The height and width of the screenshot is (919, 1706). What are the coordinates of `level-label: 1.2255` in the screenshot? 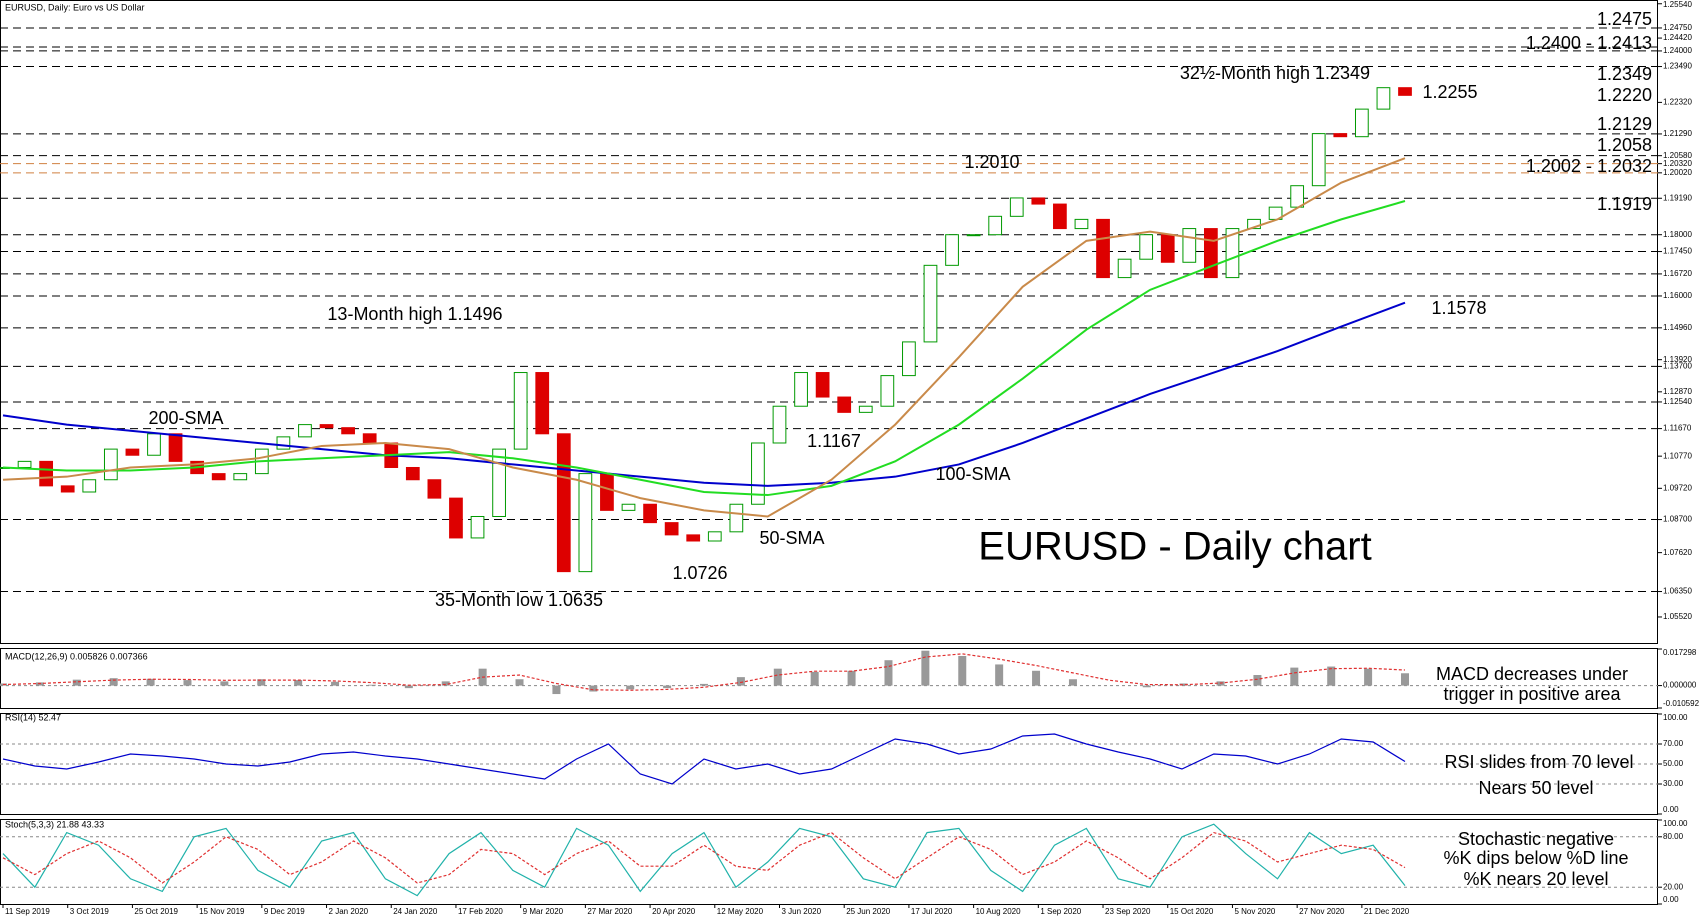 It's located at (1449, 92).